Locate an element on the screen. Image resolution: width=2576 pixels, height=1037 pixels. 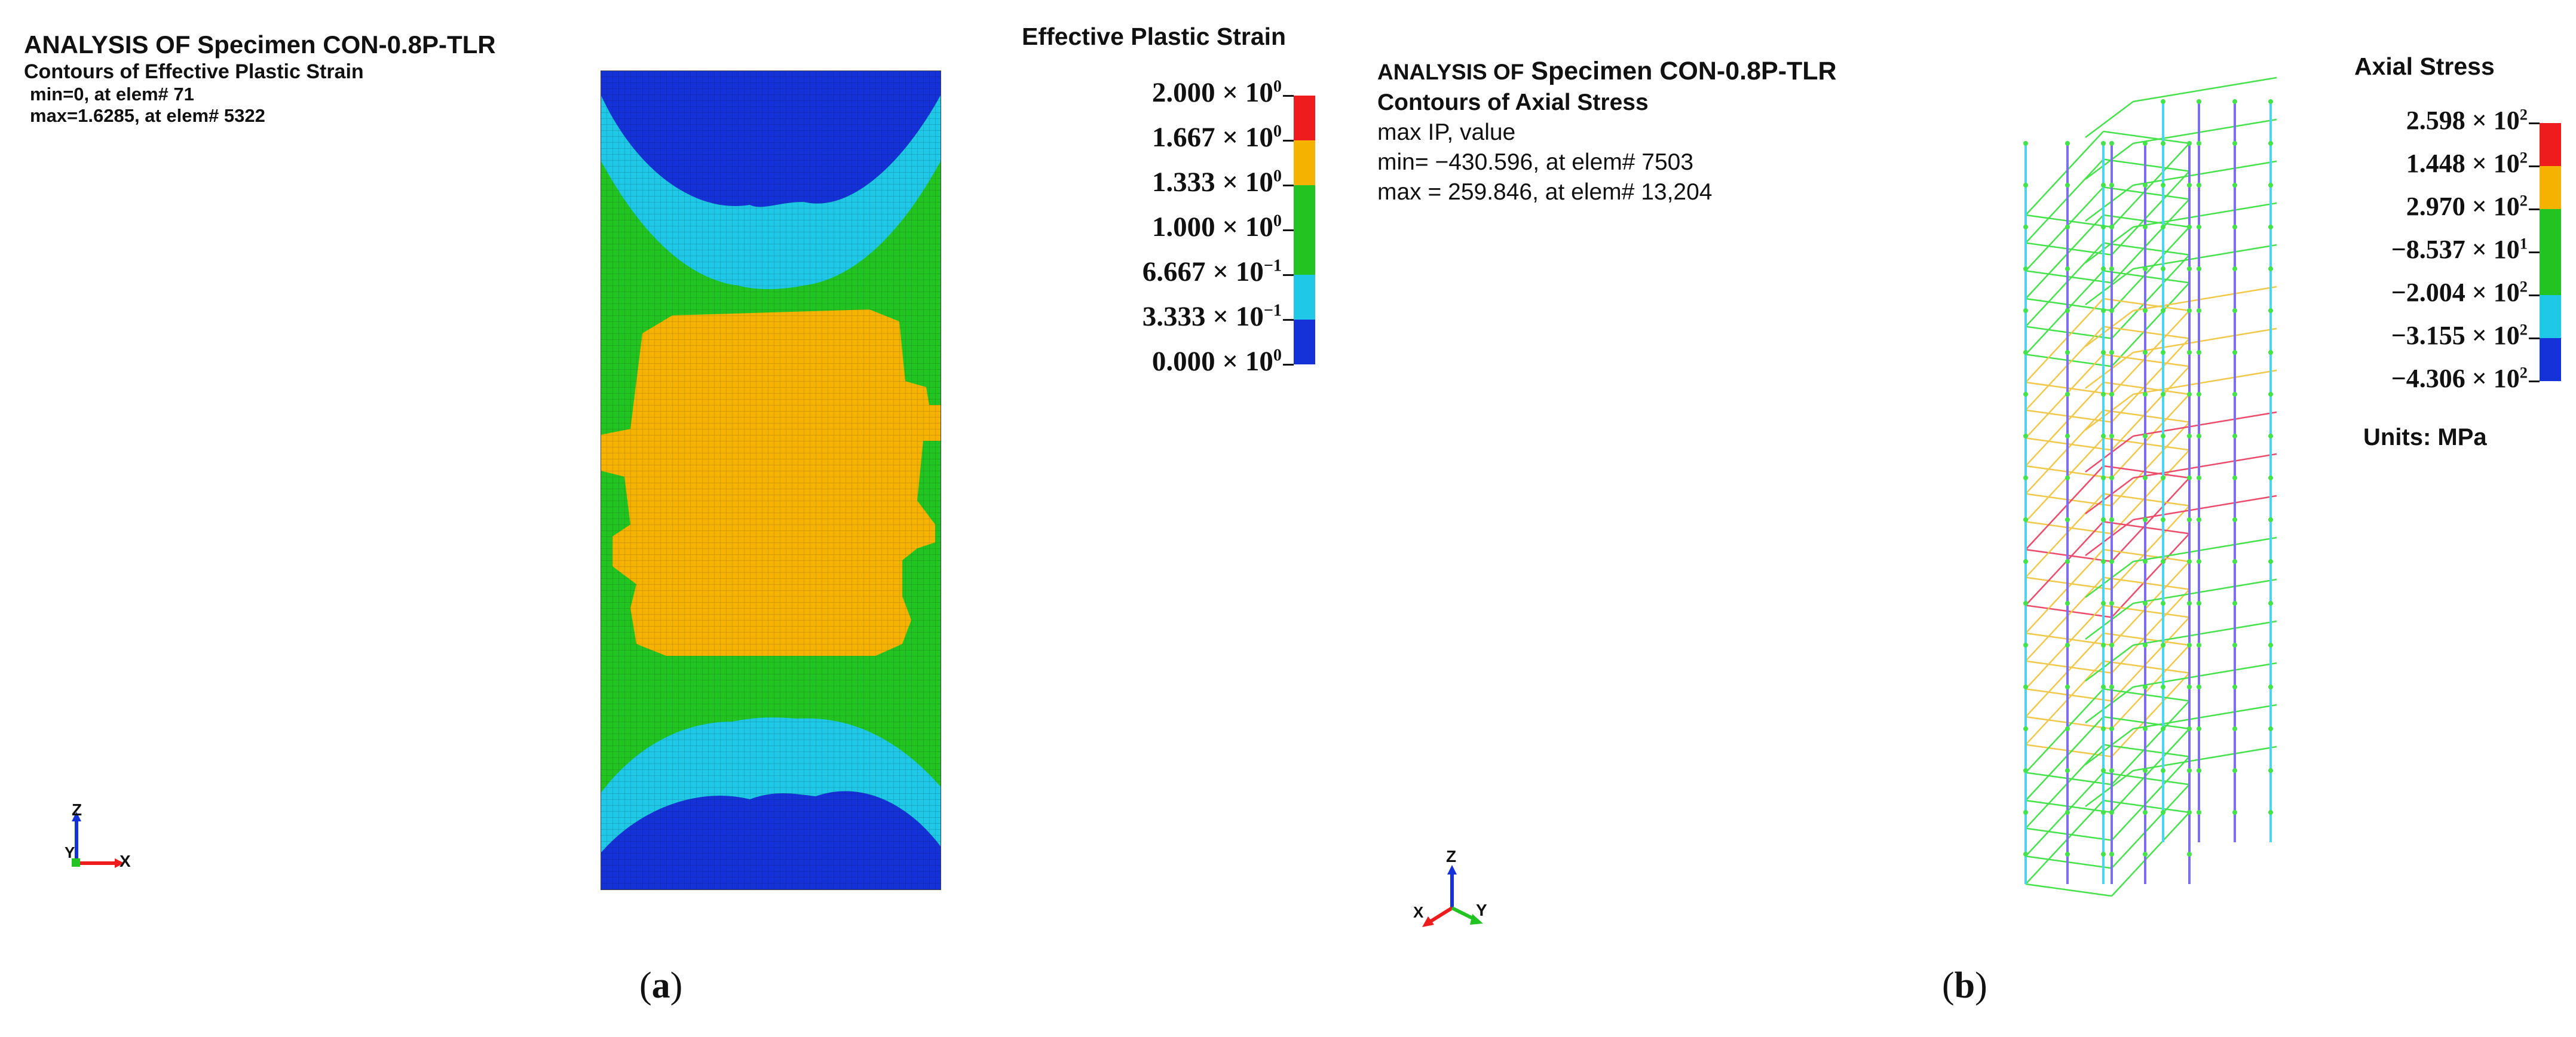
legend-label-mantissa: 1.667 × 10 is located at coordinates (1212, 137).